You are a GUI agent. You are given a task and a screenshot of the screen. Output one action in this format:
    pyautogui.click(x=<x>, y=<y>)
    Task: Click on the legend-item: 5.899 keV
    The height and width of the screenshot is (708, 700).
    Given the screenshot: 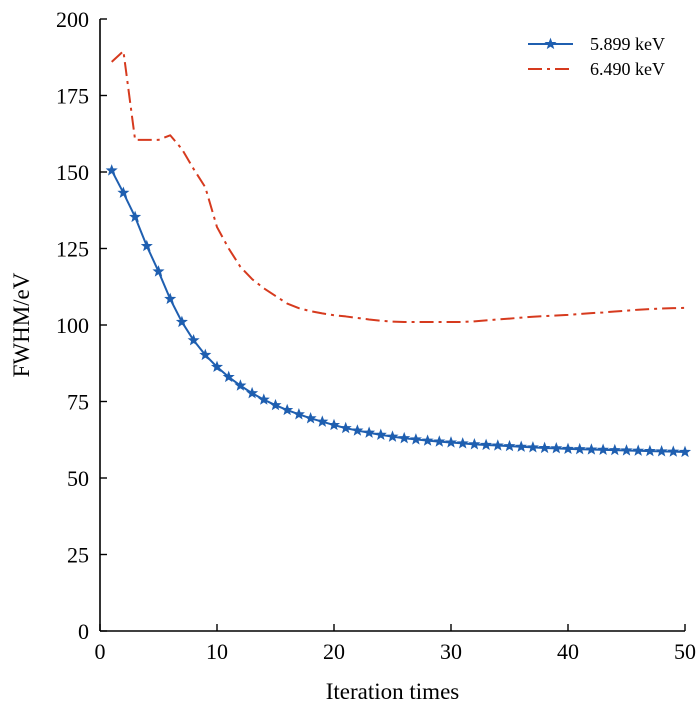 What is the action you would take?
    pyautogui.click(x=596, y=44)
    